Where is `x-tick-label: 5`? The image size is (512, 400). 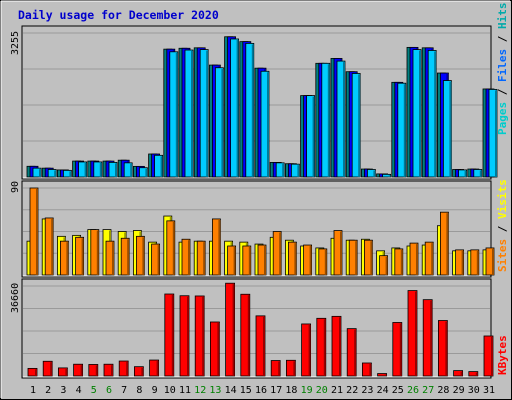
x-tick-label: 5 is located at coordinates (94, 390).